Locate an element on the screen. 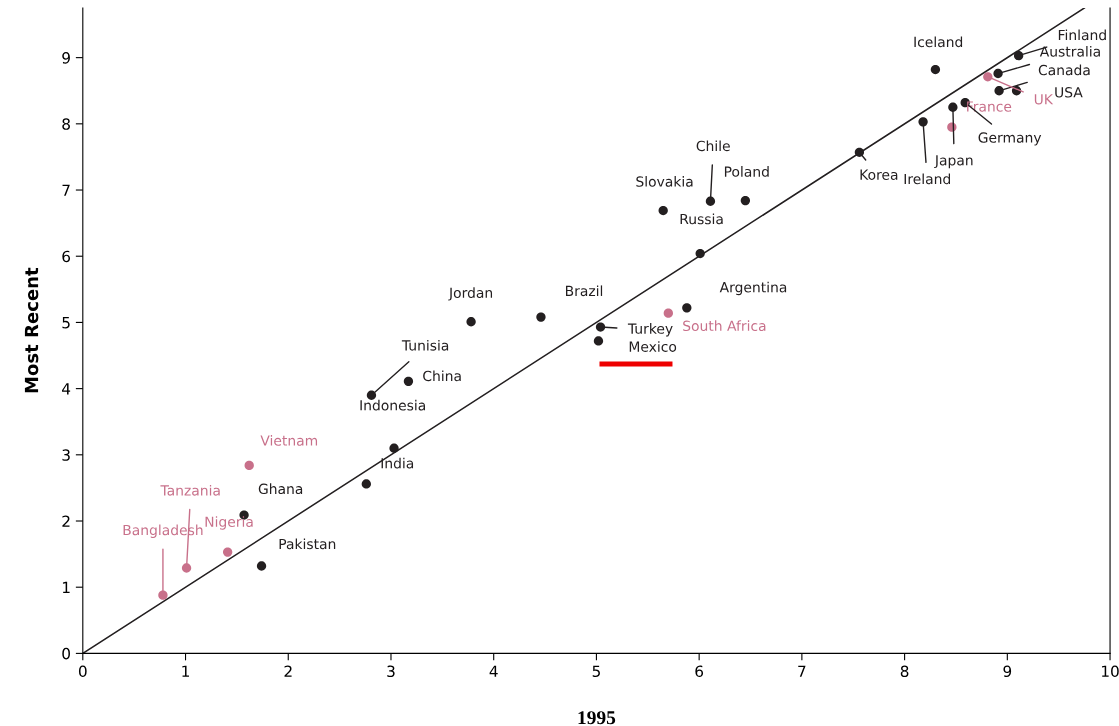  annotation: Ghana is located at coordinates (280, 489).